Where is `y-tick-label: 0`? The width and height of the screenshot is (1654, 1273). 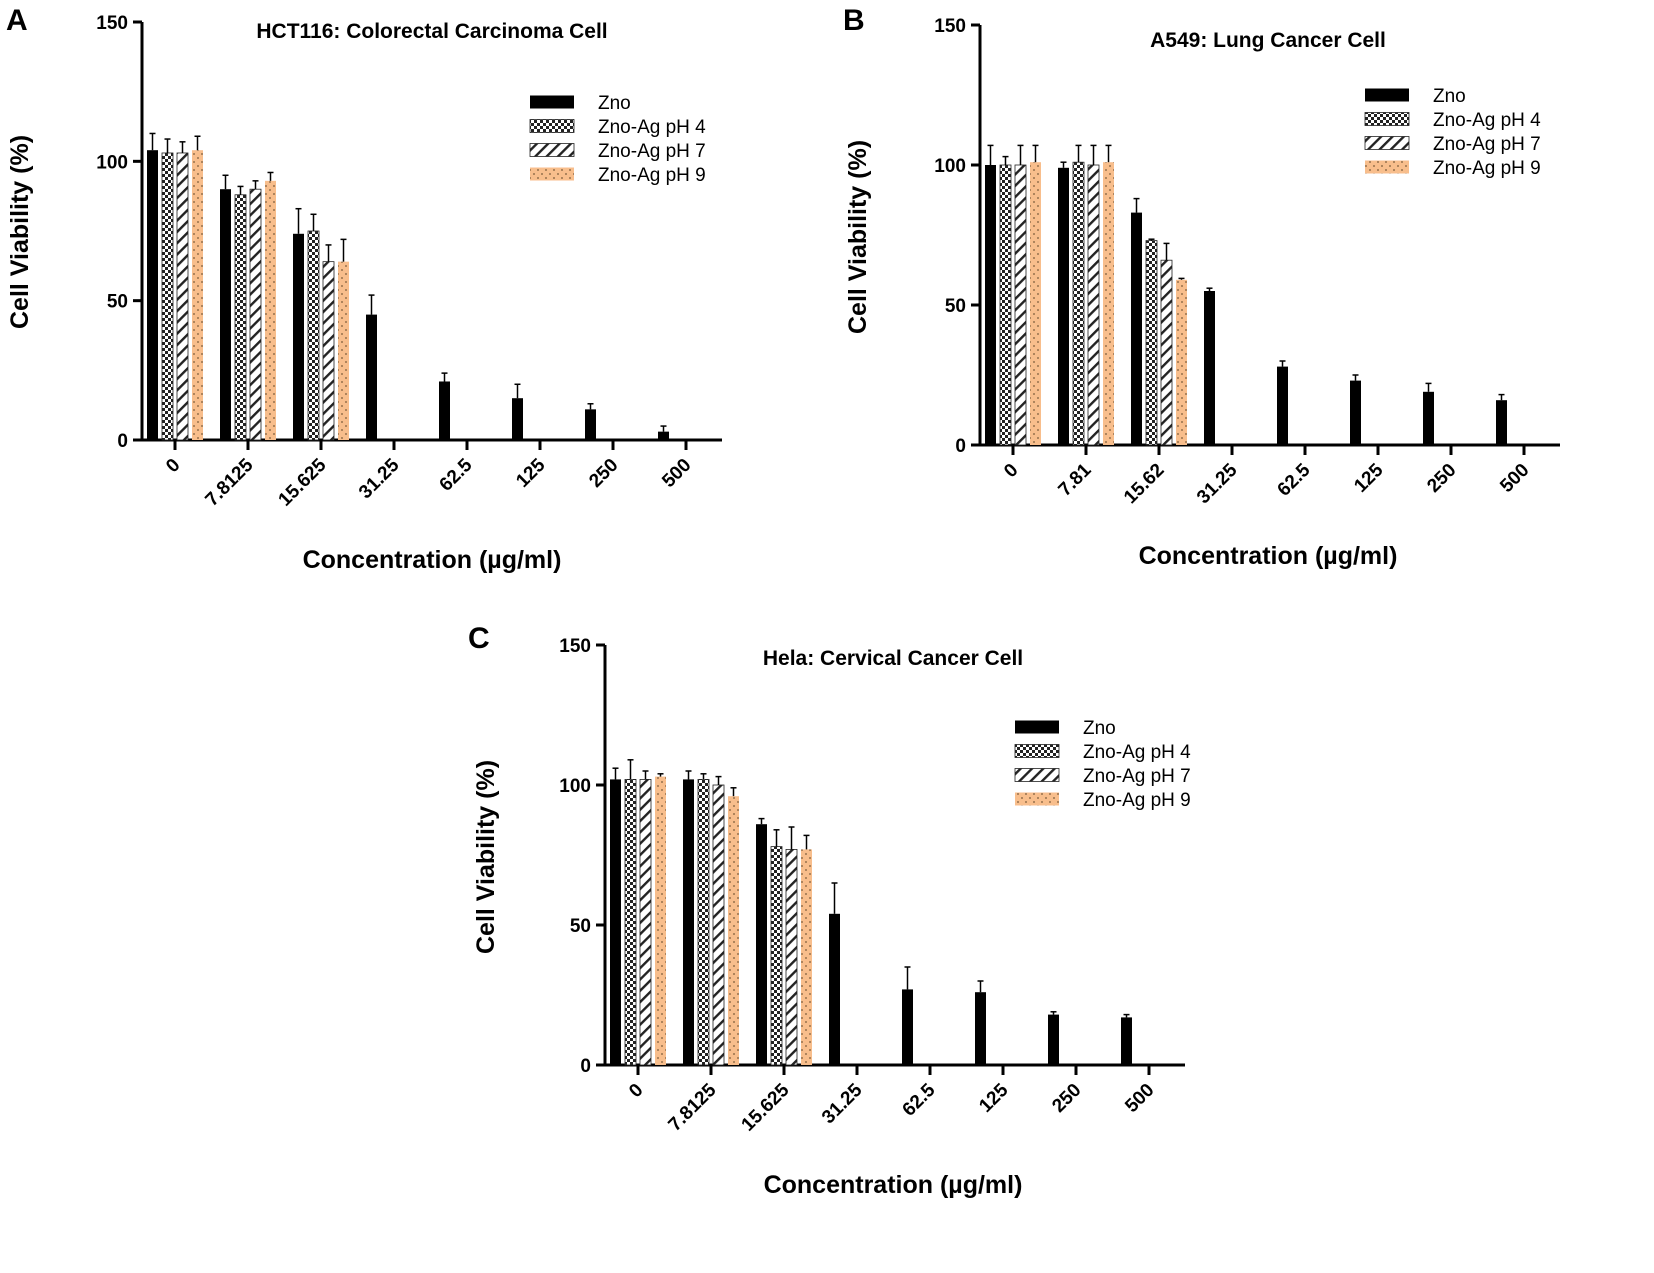
y-tick-label: 0 is located at coordinates (585, 1066).